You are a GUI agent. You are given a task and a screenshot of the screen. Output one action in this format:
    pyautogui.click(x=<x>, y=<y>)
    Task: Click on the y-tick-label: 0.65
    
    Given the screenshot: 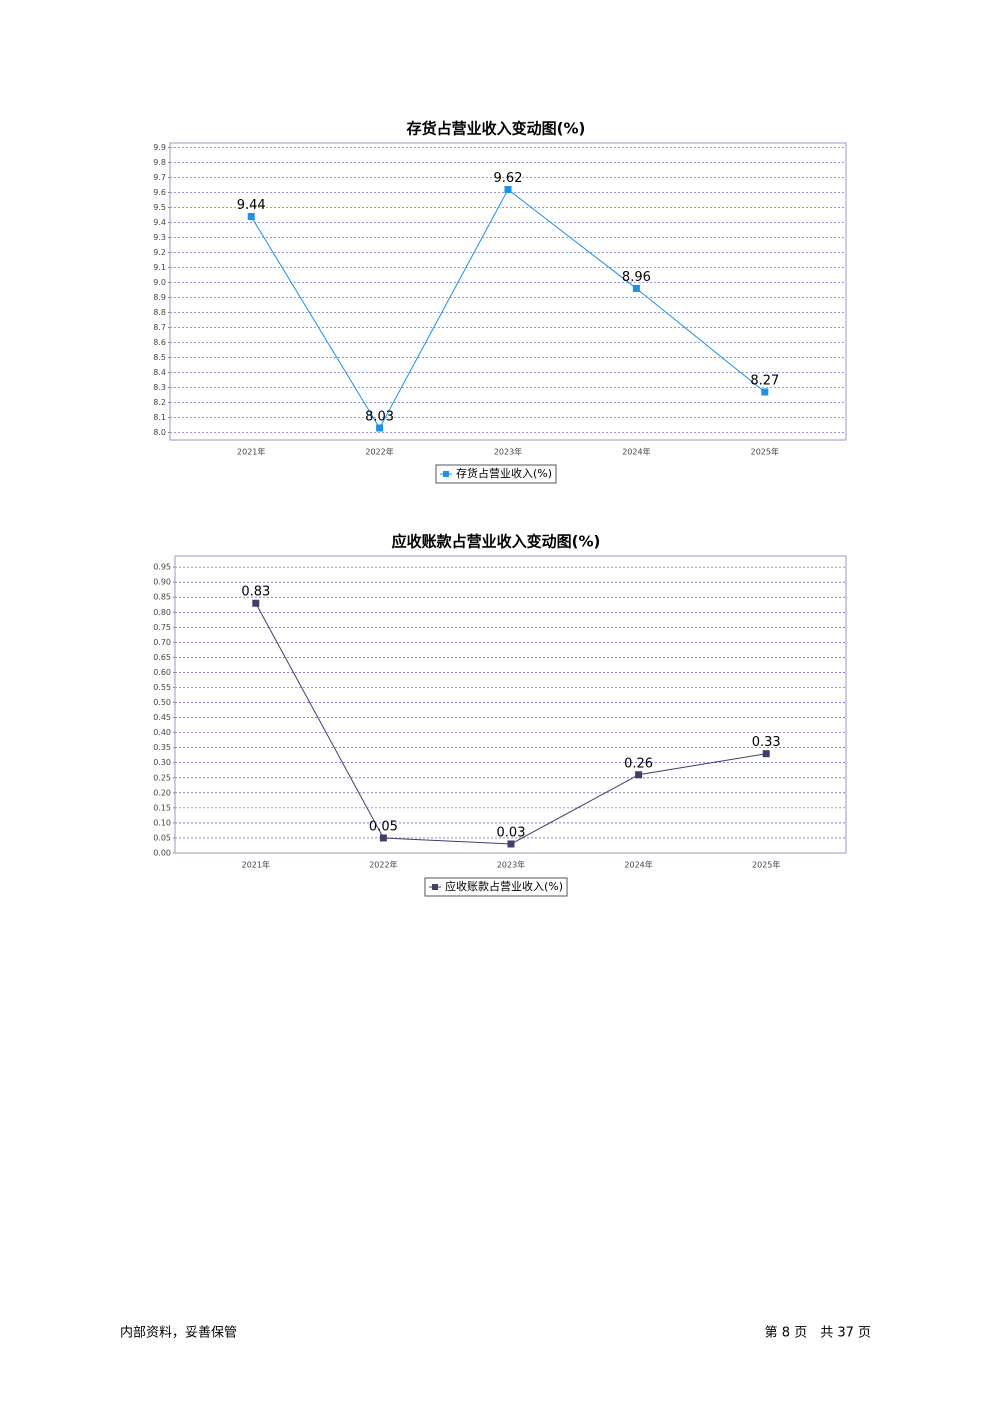 What is the action you would take?
    pyautogui.click(x=162, y=657)
    